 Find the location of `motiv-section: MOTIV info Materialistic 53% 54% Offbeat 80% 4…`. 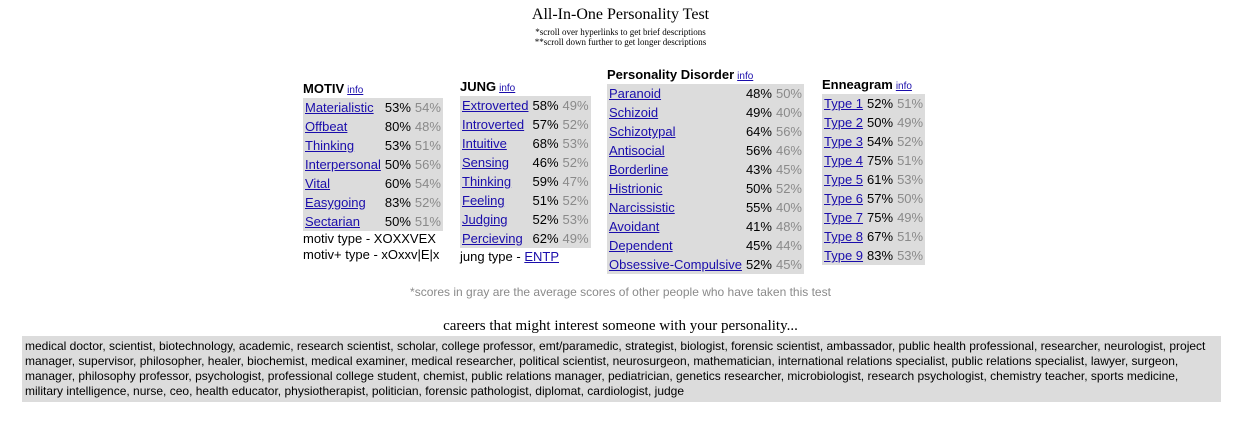

motiv-section: MOTIV info Materialistic 53% 54% Offbeat 80% 4… is located at coordinates (373, 172).